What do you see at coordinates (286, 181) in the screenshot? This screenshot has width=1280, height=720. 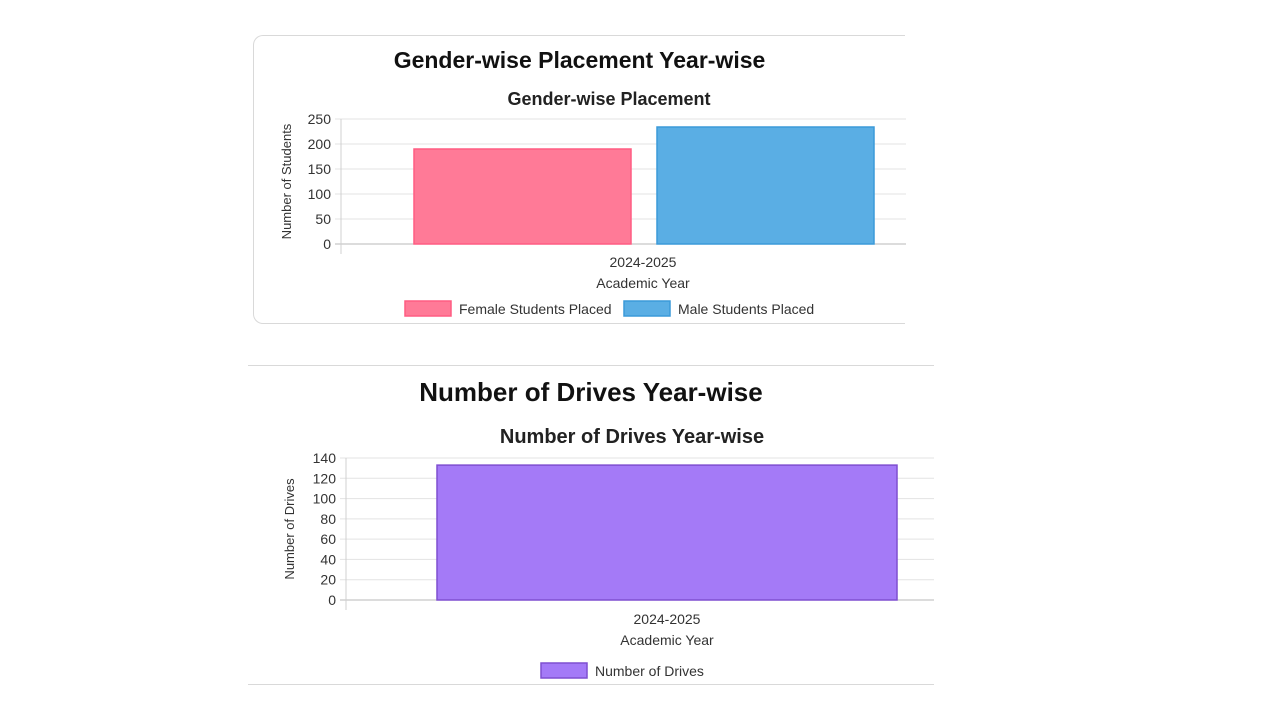 I see `y-axis-label: Number of Students` at bounding box center [286, 181].